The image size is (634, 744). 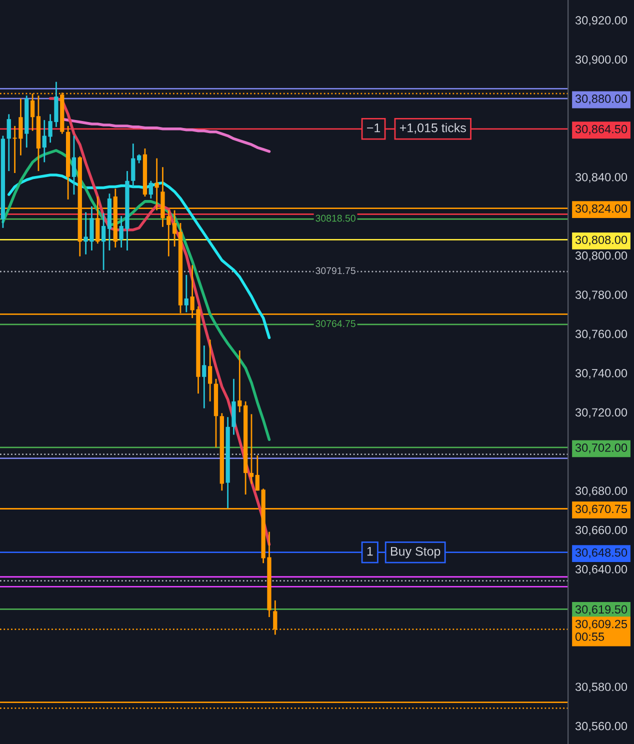 I want to click on line-series, so click(x=139, y=257).